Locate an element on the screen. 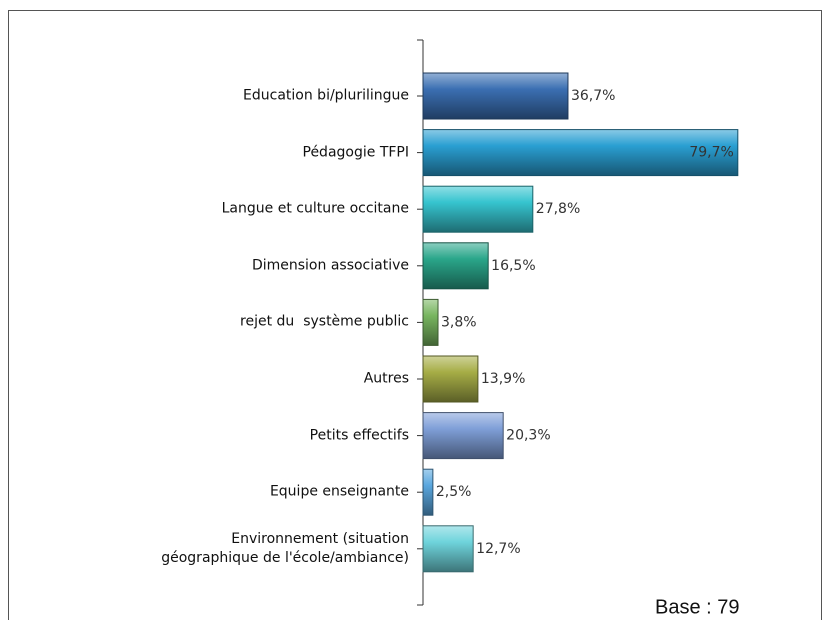 Image resolution: width=830 pixels, height=620 pixels. value-label: 12,7% is located at coordinates (498, 549).